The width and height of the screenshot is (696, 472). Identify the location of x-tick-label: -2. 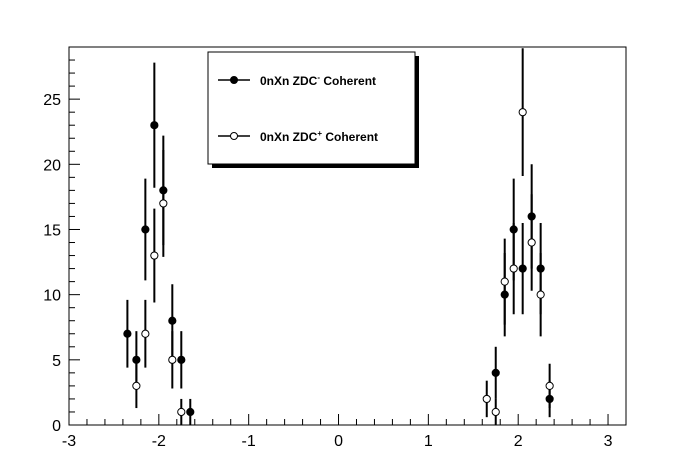
(159, 441).